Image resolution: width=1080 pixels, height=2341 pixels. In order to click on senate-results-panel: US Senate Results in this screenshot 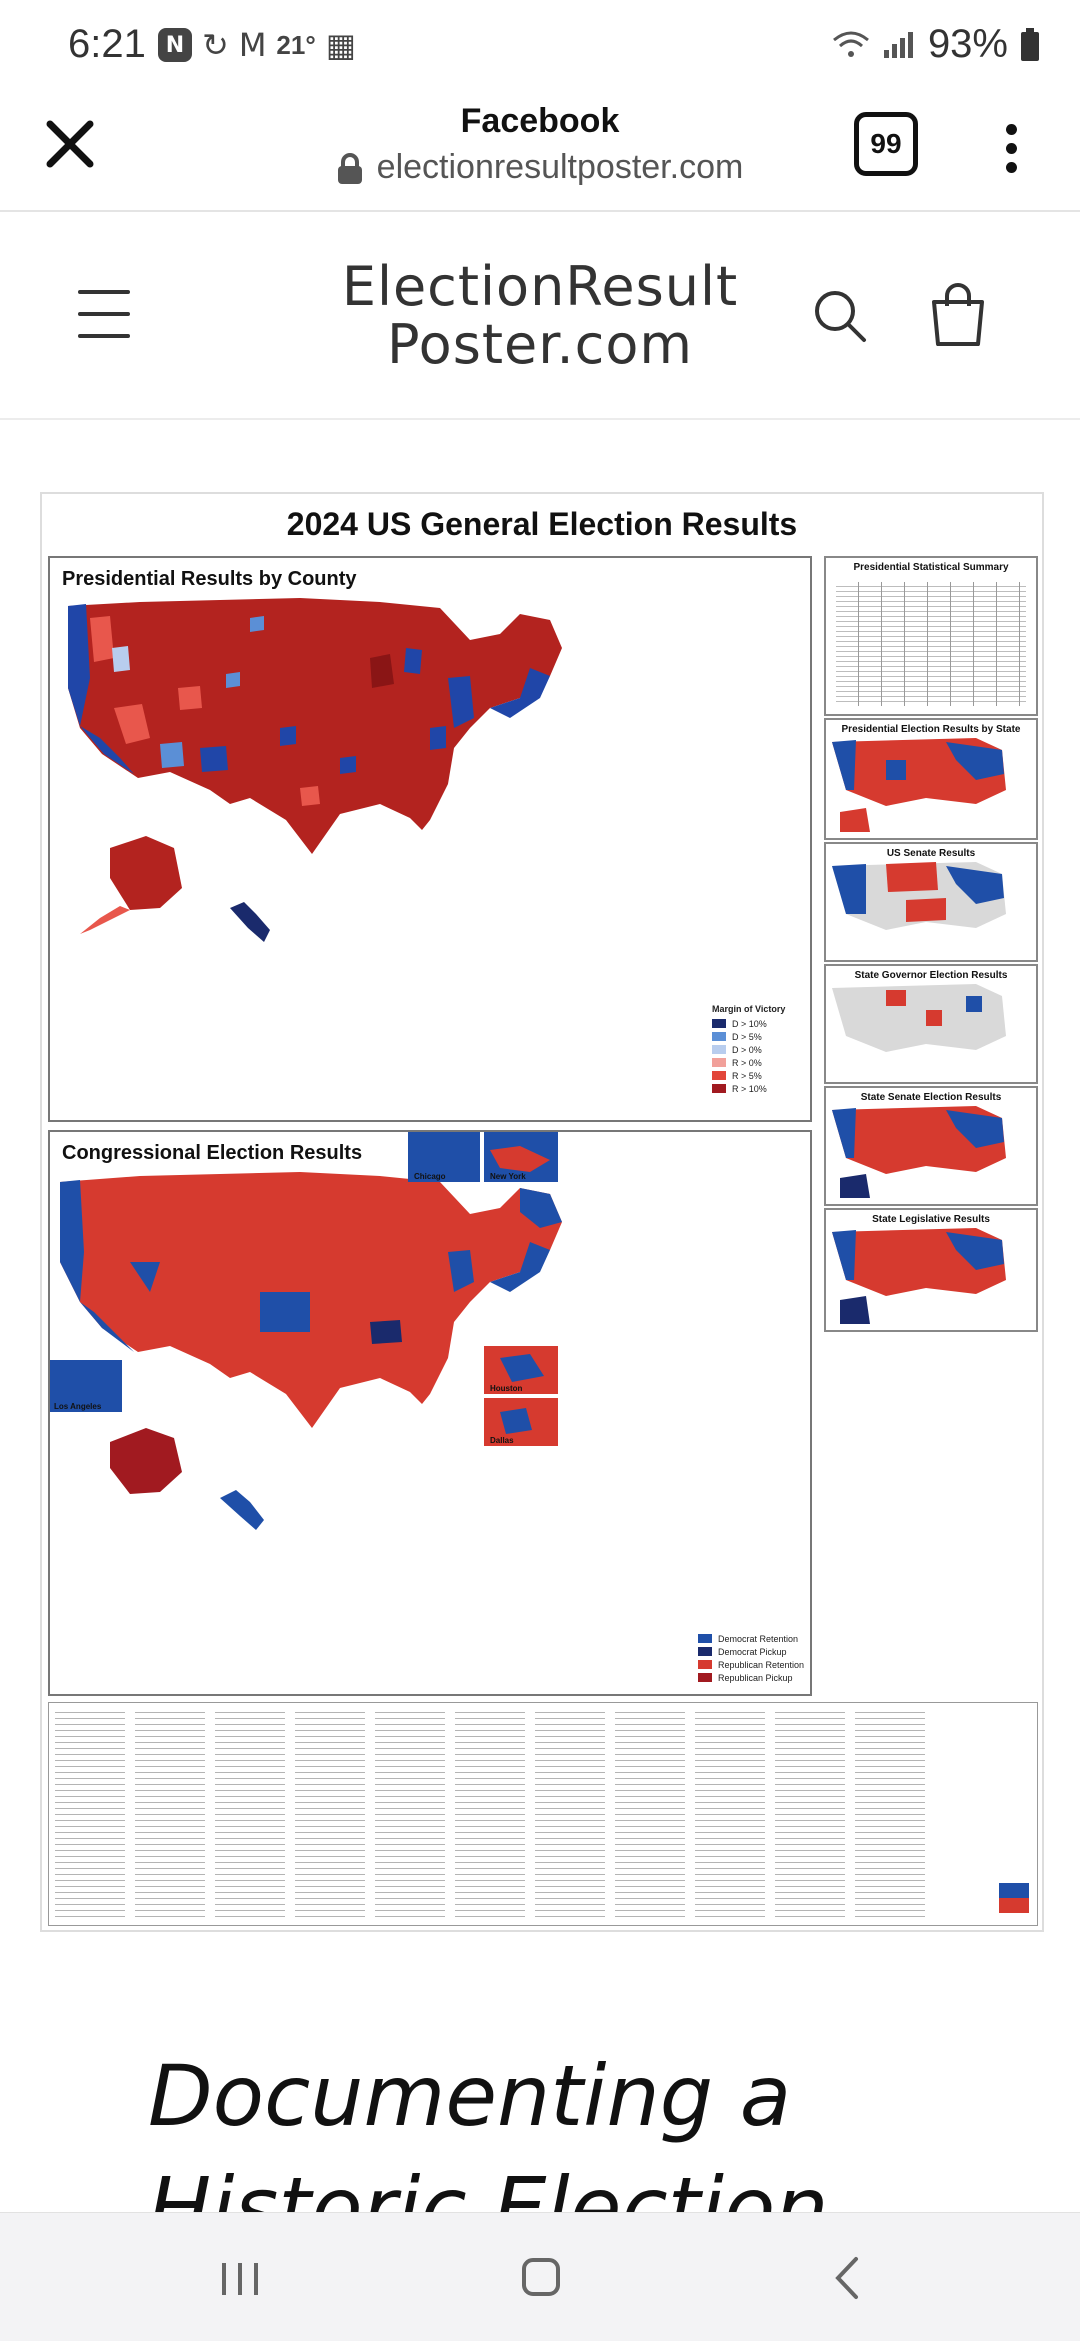, I will do `click(931, 902)`.